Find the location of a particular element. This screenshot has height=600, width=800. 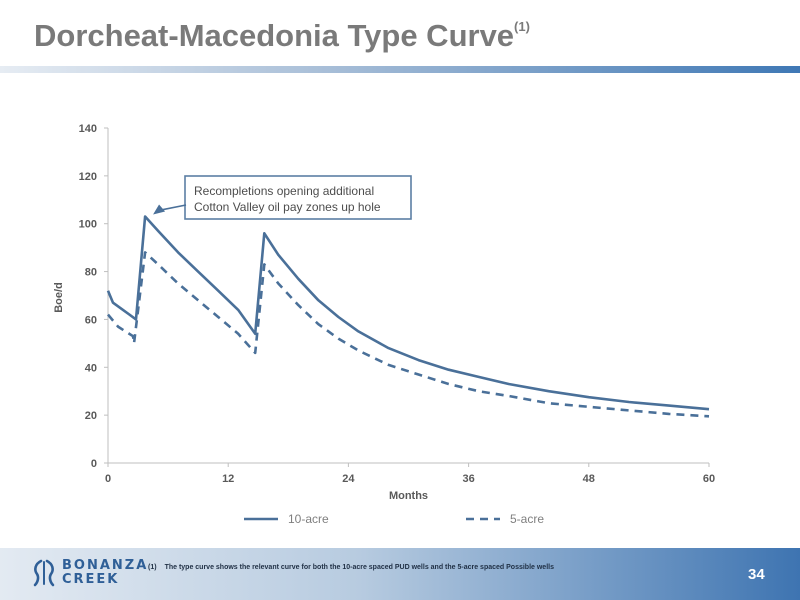

logo-line-1: BONANZA is located at coordinates (105, 565).